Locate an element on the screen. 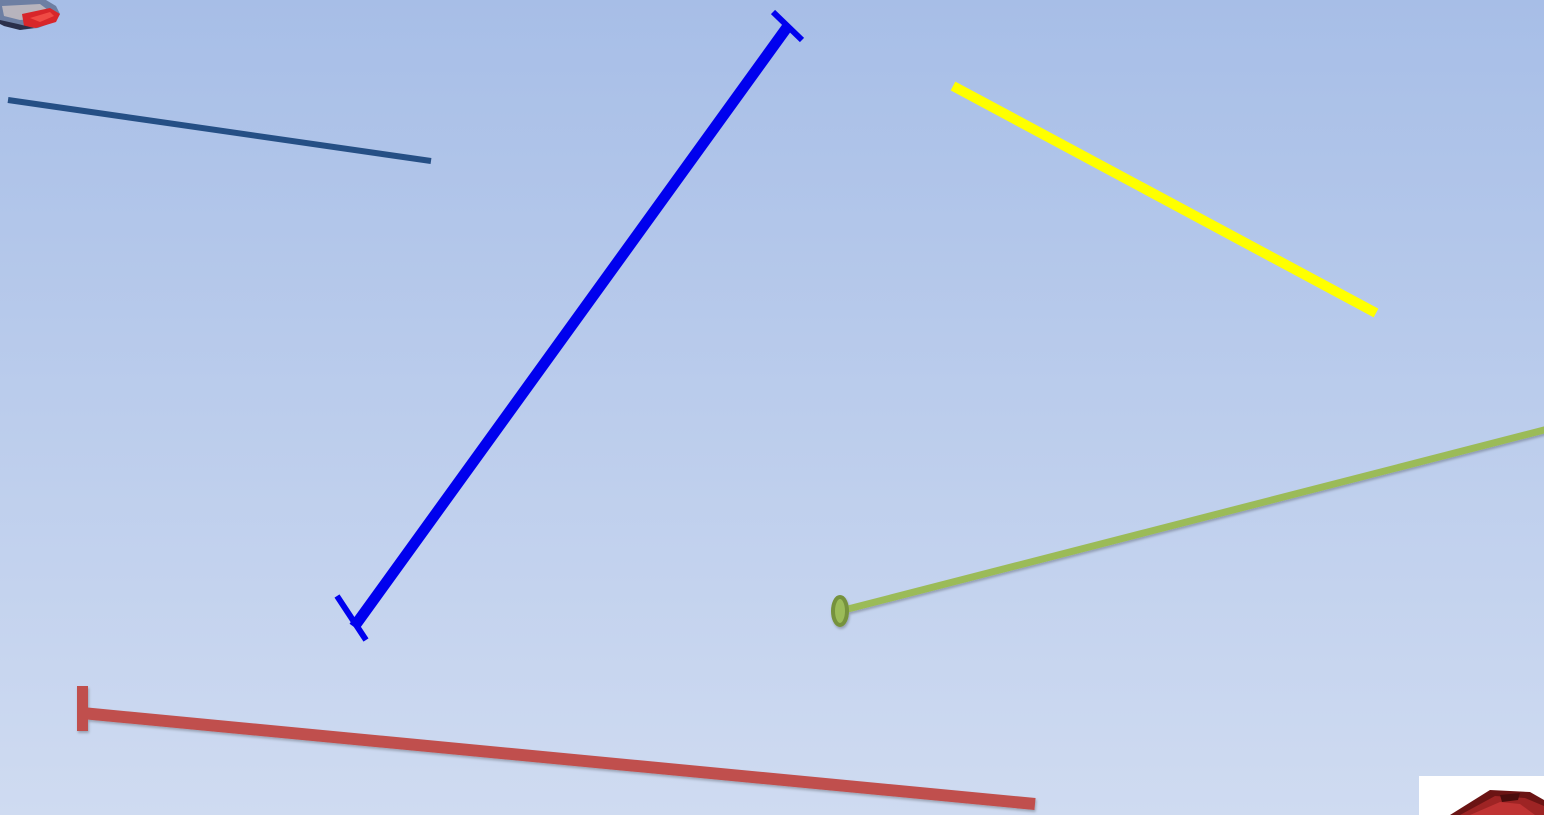 The width and height of the screenshot is (1544, 815). green-ray is located at coordinates (1187, 526).